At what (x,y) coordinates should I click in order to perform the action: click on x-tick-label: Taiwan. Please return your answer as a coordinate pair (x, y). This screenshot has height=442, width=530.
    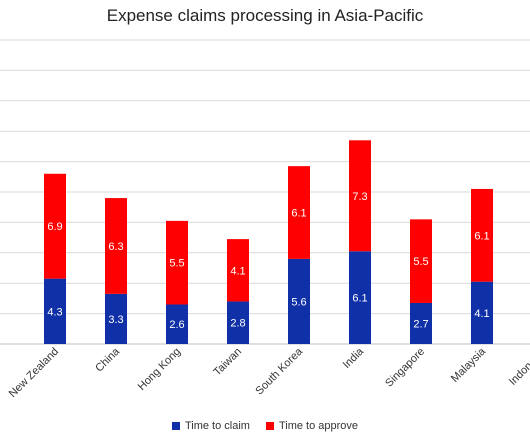
    Looking at the image, I should click on (227, 362).